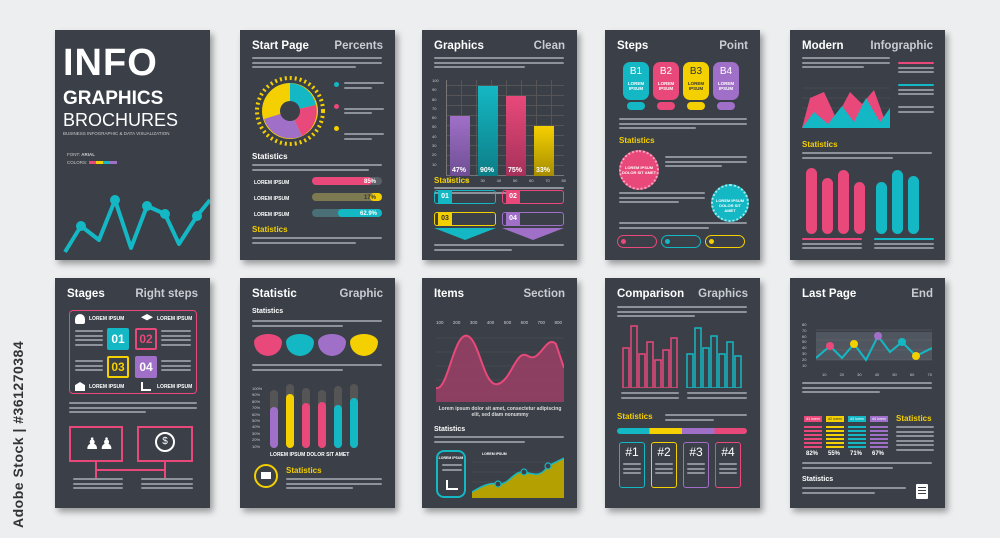  Describe the element at coordinates (86, 294) in the screenshot. I see `page-title: Stages` at that location.